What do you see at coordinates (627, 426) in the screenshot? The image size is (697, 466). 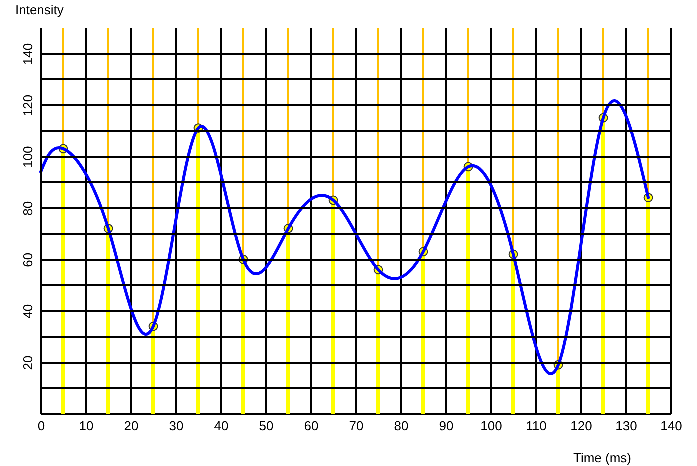 I see `x-tick-label: 130` at bounding box center [627, 426].